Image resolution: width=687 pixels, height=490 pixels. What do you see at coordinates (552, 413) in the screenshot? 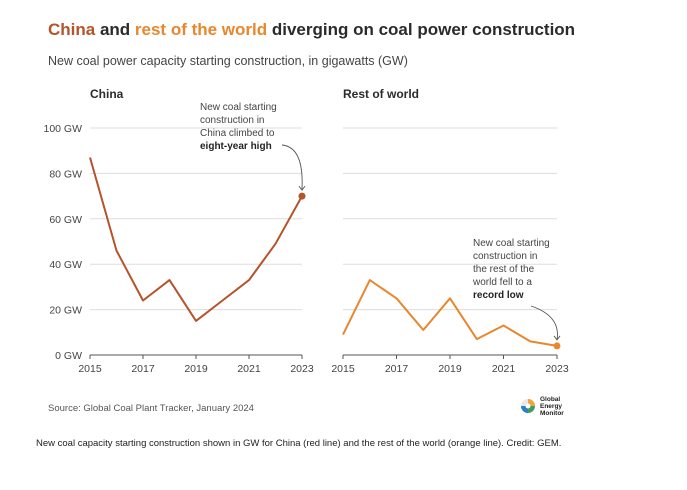
I see `logo-line: Monitor` at bounding box center [552, 413].